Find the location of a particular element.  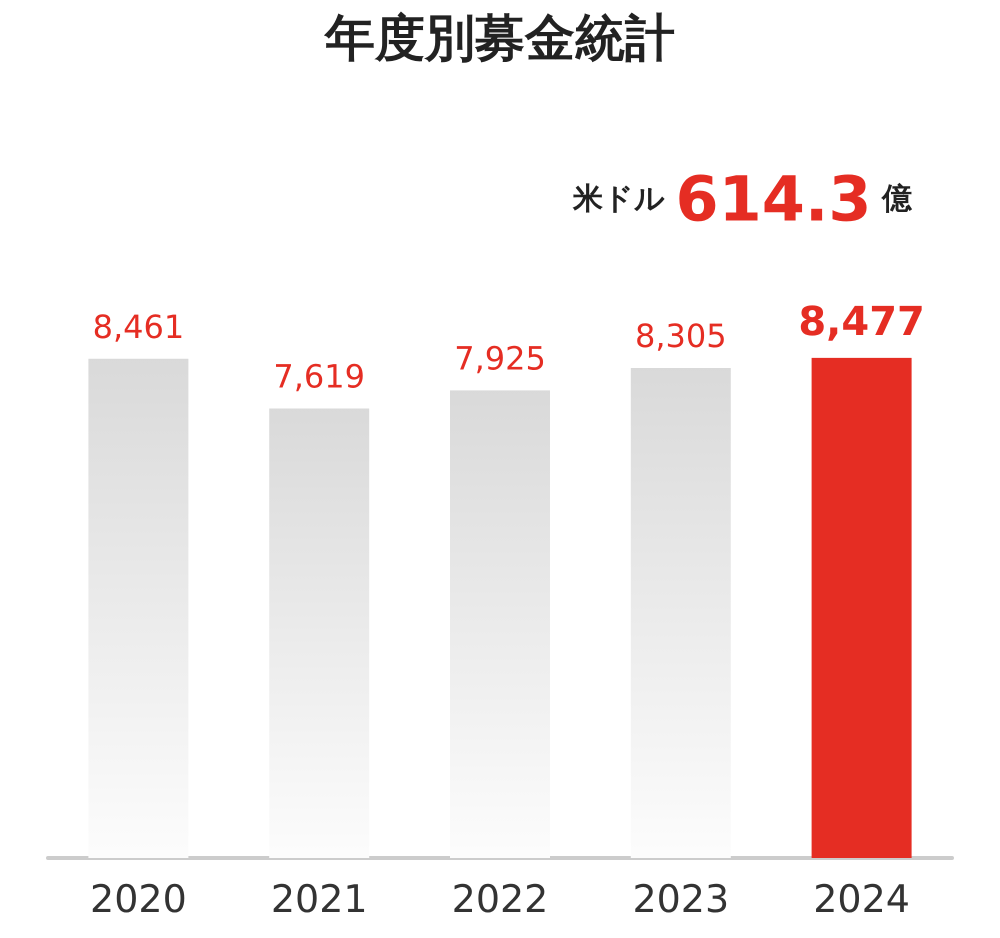

x-tick-label: 2023 is located at coordinates (681, 899).